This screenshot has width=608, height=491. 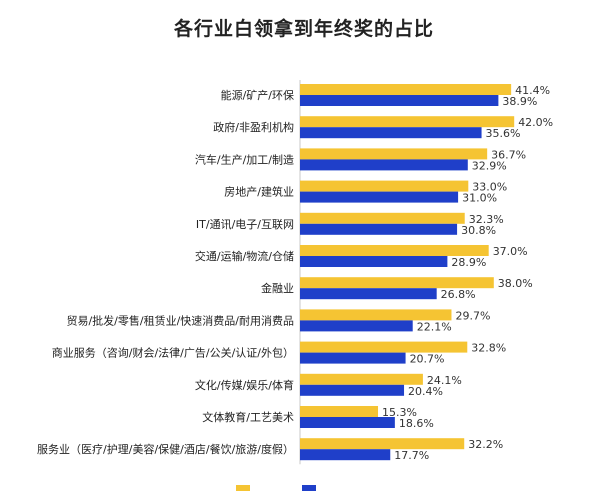 What do you see at coordinates (180, 320) in the screenshot?
I see `category-label: 贸易/批发/零售/租赁业/快速消费品/耐用消费品` at bounding box center [180, 320].